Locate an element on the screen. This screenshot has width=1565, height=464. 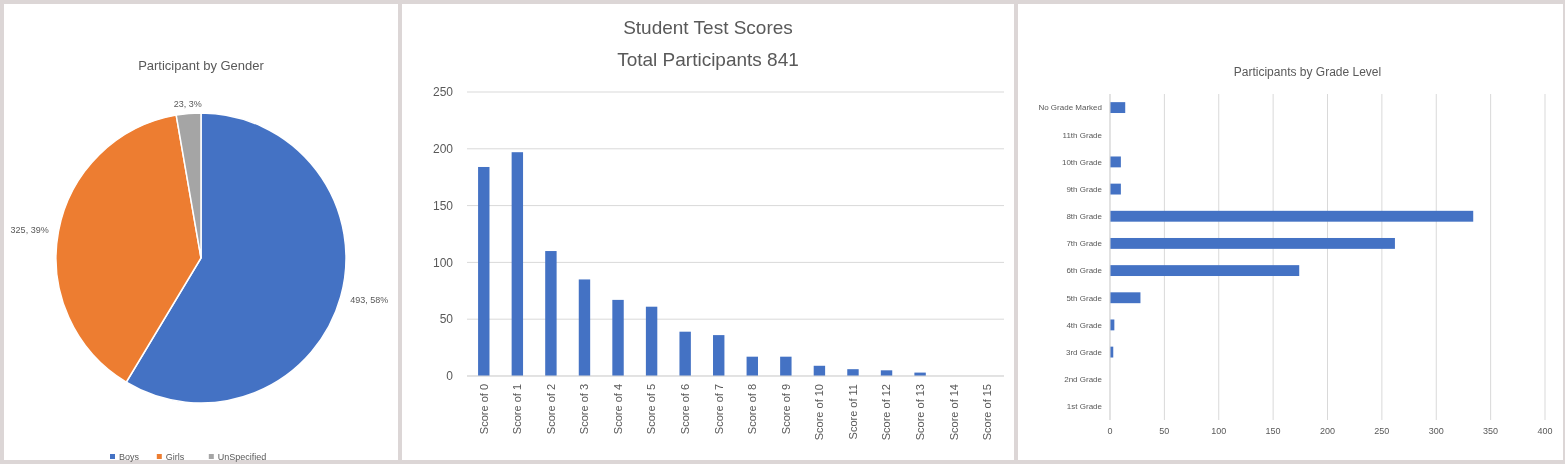
data-label: 23, 3% is located at coordinates (187, 103).